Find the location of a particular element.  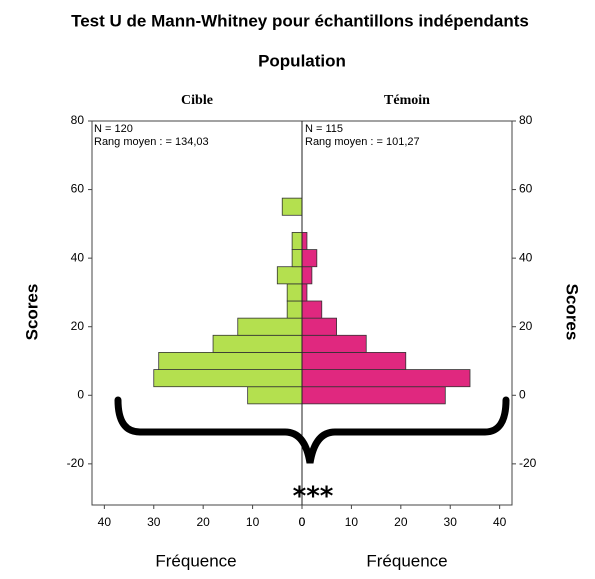

stat-text: Rang moyen : = 134,03 is located at coordinates (151, 142).